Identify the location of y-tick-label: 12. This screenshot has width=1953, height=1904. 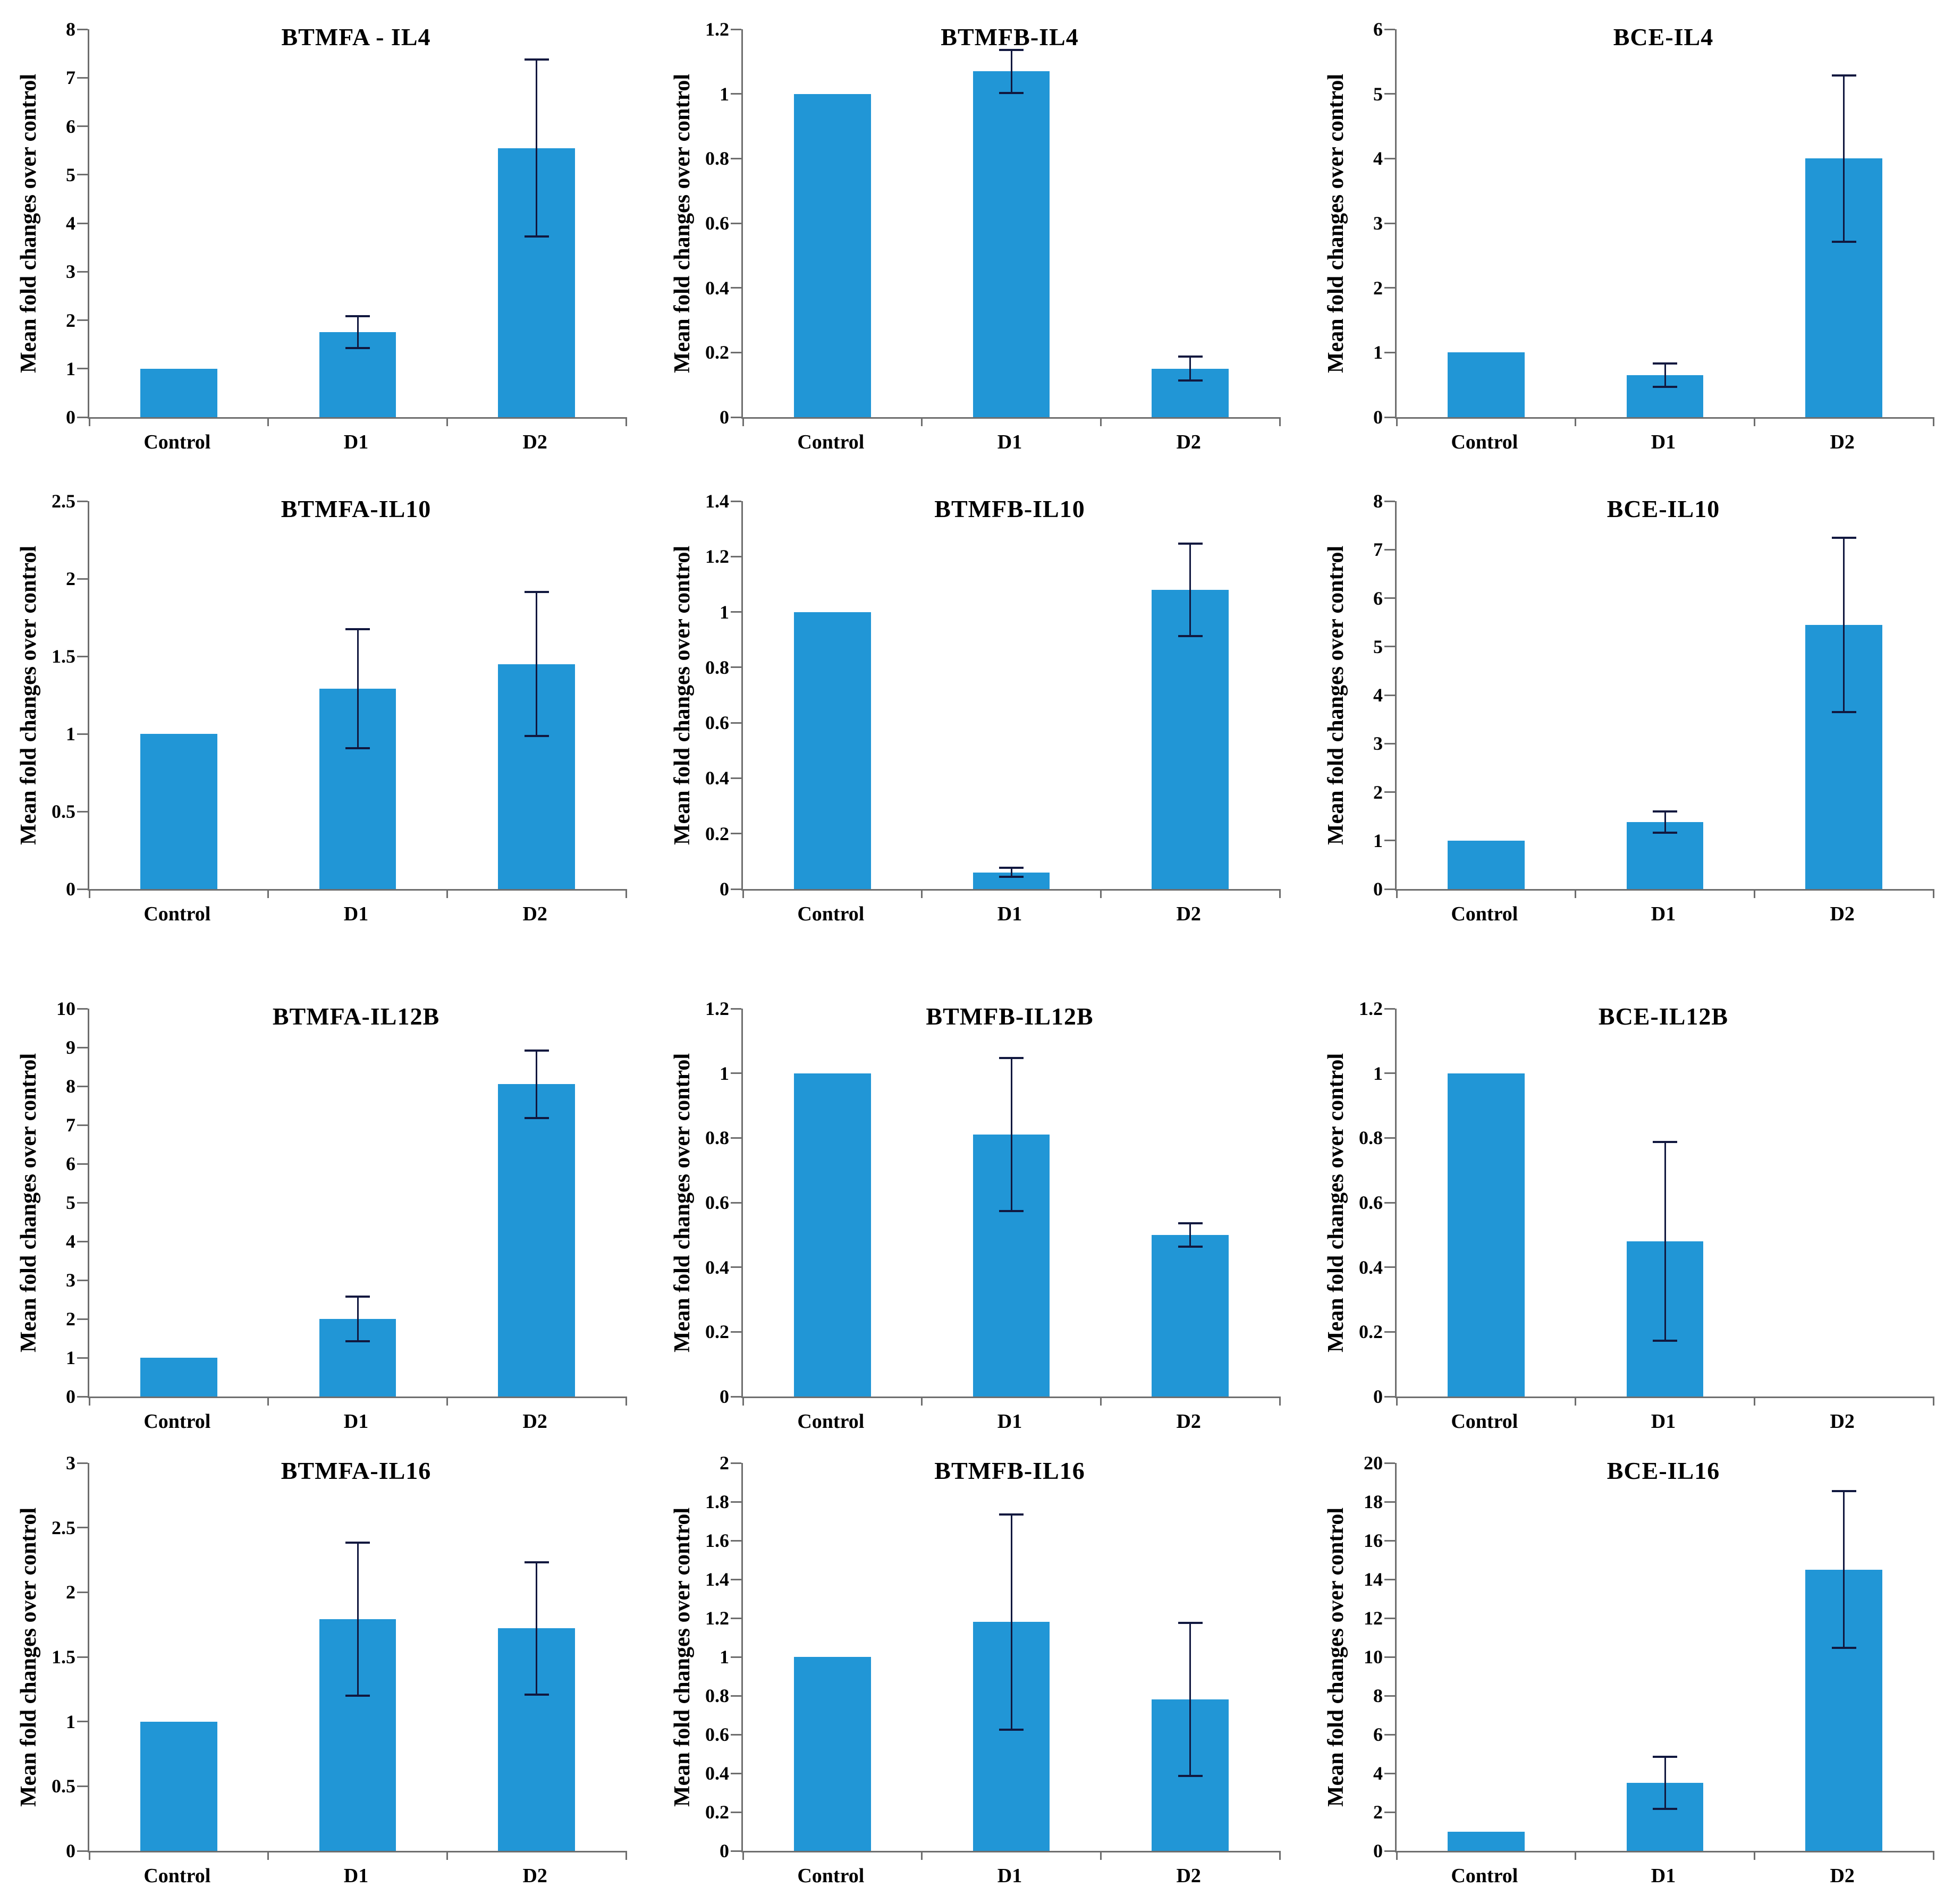
(1373, 1618).